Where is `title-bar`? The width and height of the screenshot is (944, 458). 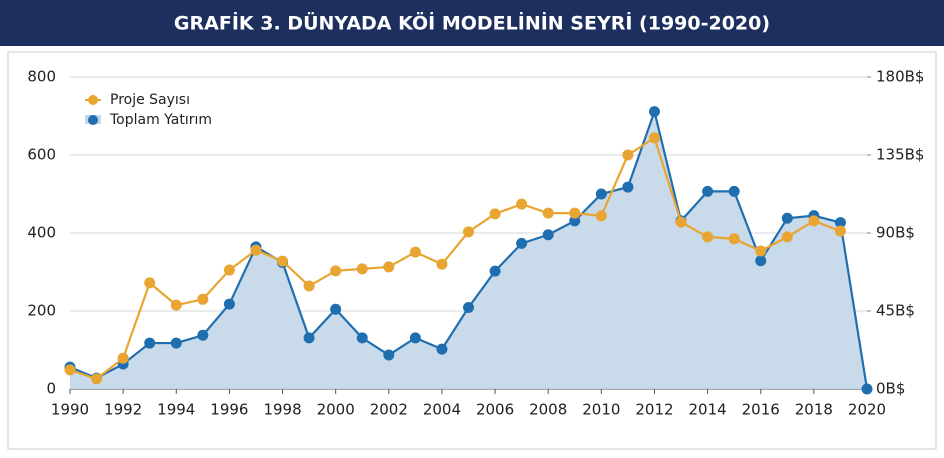
title-bar is located at coordinates (472, 23).